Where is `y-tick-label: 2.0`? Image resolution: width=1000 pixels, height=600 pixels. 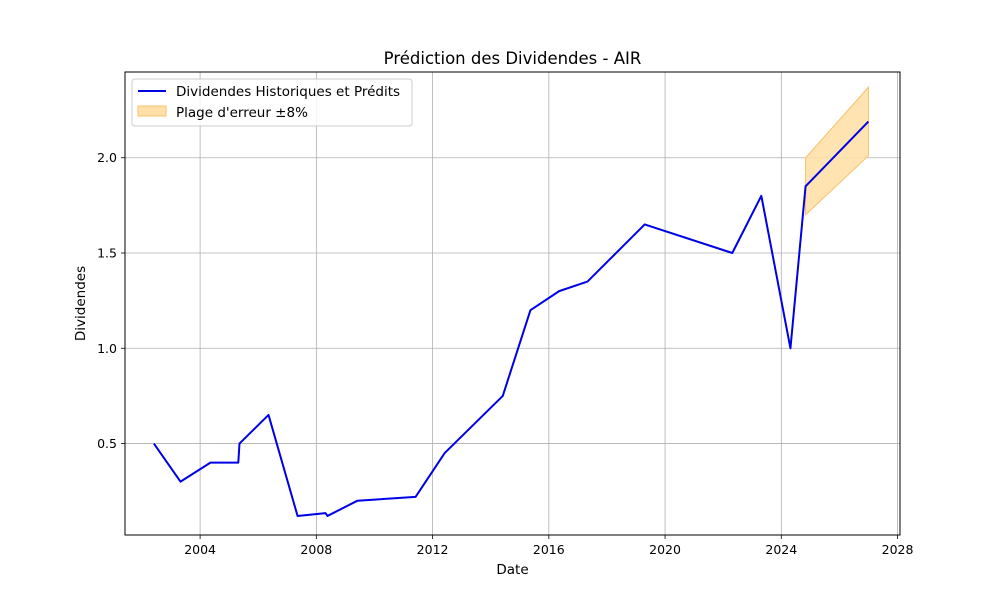 y-tick-label: 2.0 is located at coordinates (107, 157).